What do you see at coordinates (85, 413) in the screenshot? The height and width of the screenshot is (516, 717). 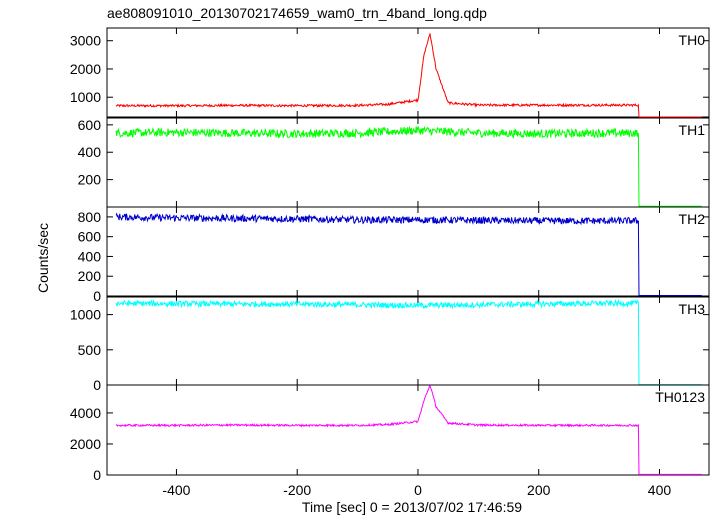 I see `y-tick-label: 4000` at bounding box center [85, 413].